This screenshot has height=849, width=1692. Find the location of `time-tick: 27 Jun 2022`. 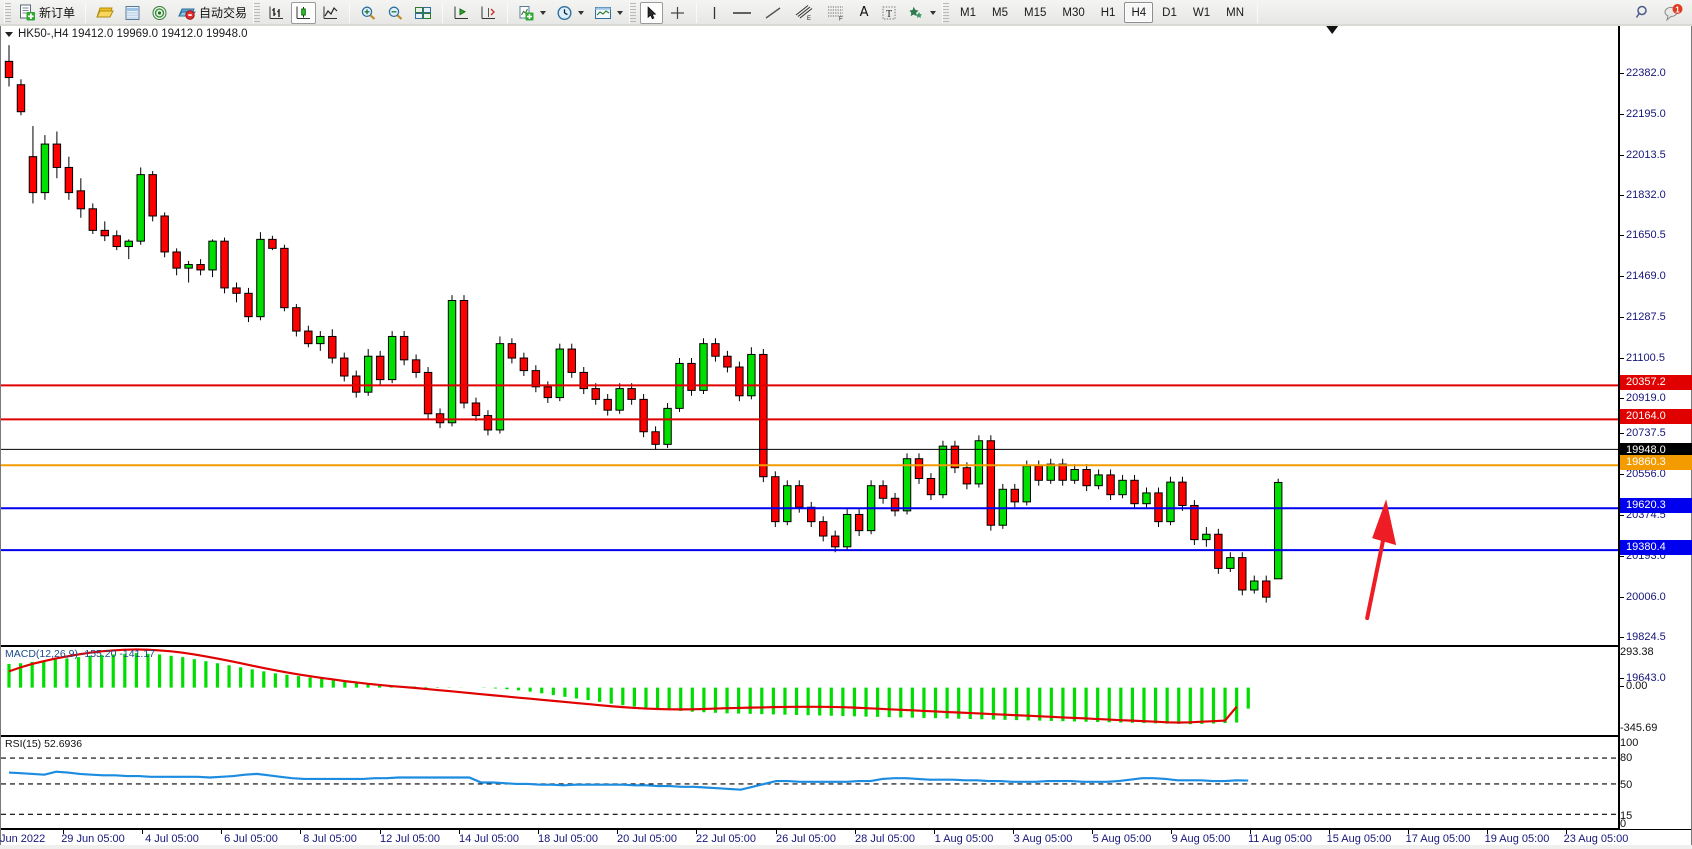

time-tick: 27 Jun 2022 is located at coordinates (23, 839).